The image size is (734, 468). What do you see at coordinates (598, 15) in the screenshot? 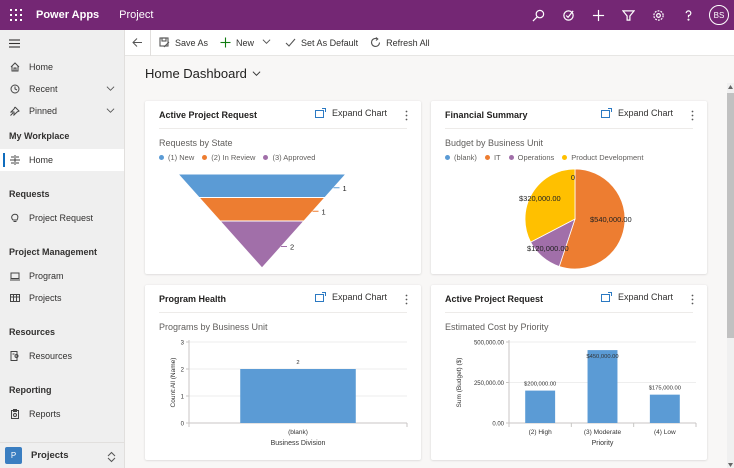
I see `new-button` at bounding box center [598, 15].